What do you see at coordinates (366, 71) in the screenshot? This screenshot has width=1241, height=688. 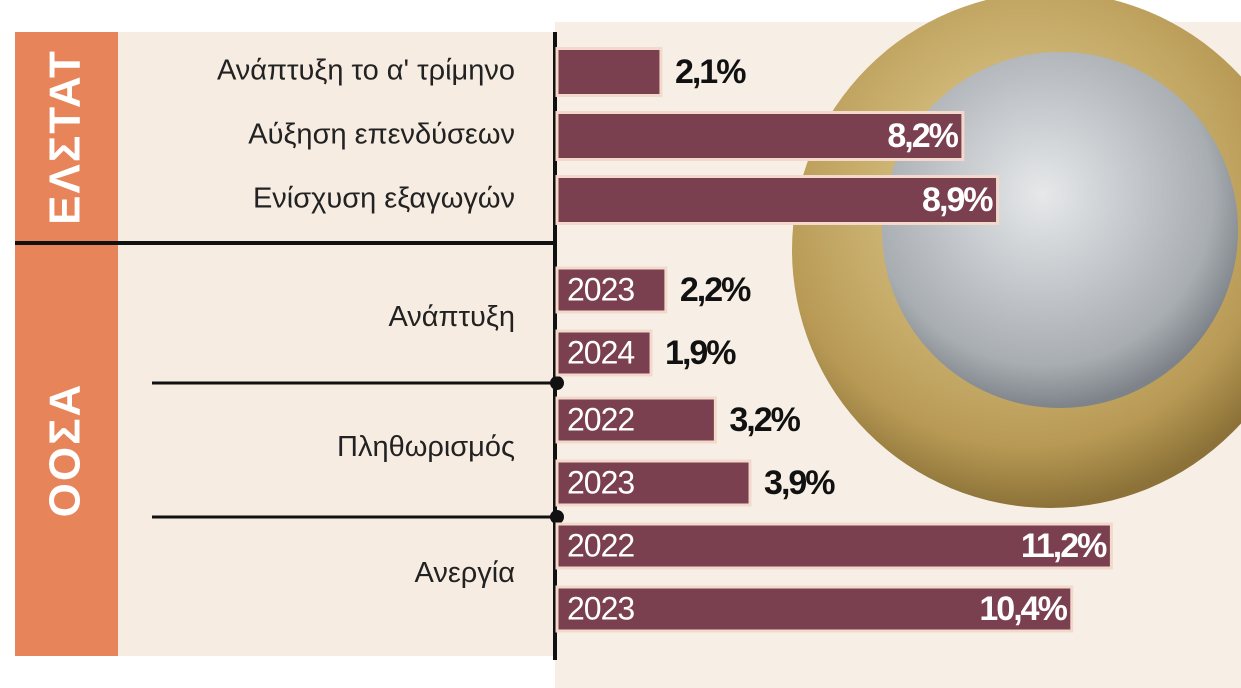 I see `category-label: Ανάπτυξη το α' τρίμηνο` at bounding box center [366, 71].